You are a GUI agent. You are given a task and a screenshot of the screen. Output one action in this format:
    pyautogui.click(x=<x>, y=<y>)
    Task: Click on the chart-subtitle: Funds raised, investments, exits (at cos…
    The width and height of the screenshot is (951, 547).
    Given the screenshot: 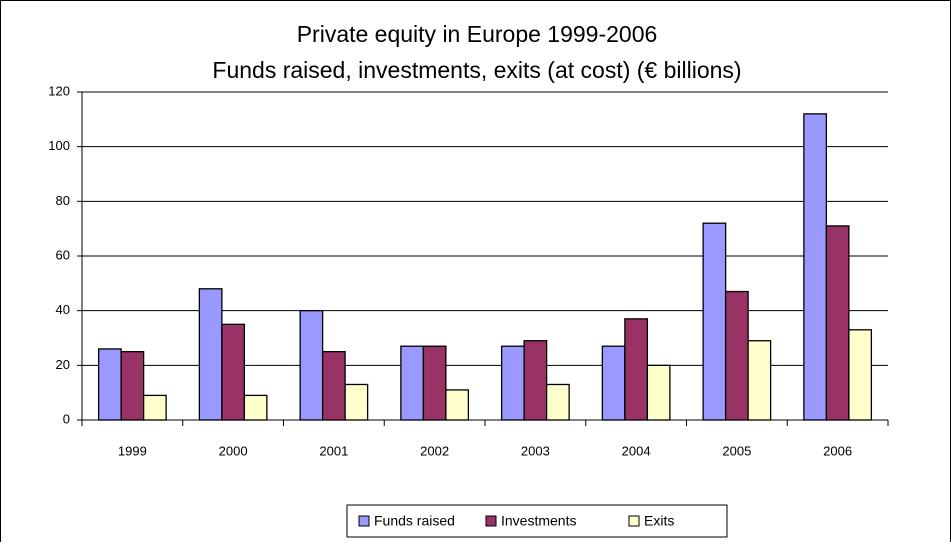 What is the action you would take?
    pyautogui.click(x=476, y=70)
    